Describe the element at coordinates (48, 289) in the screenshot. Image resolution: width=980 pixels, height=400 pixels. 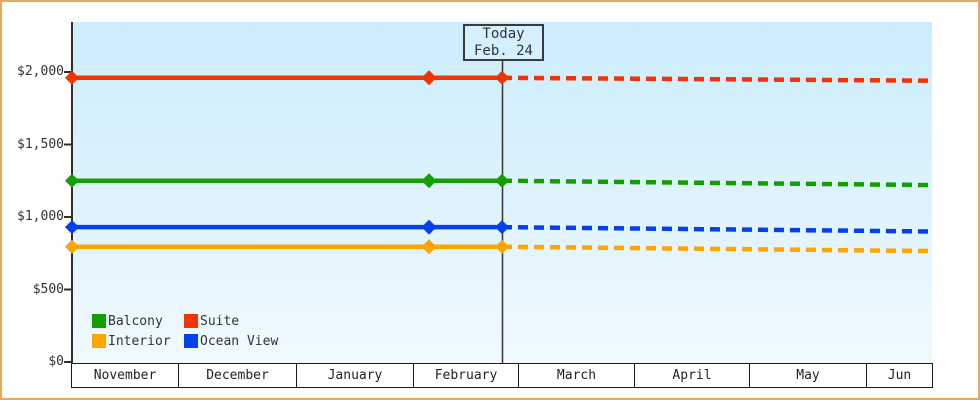
I see `y-axis-tick-label: $500` at that location.